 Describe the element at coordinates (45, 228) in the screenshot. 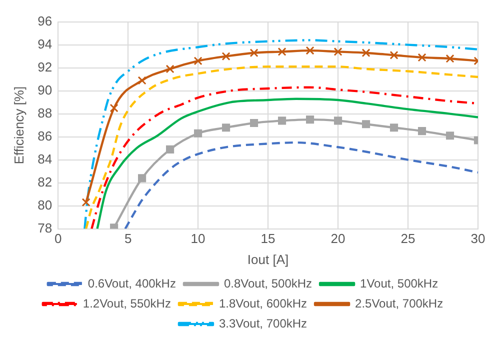

I see `y-tick-label: 78` at that location.